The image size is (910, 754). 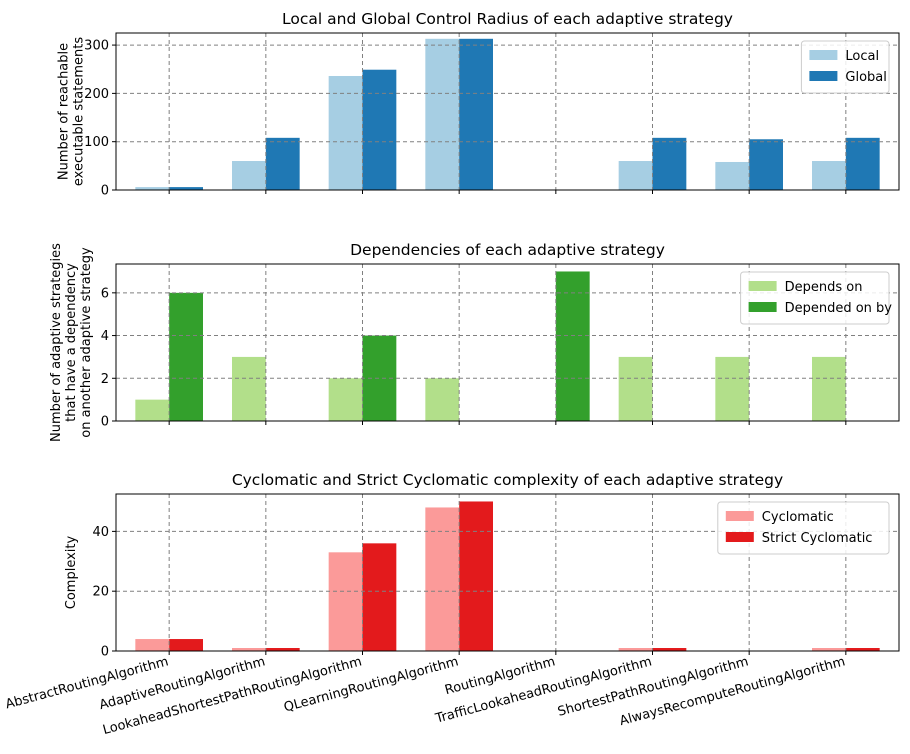 I want to click on x-category-label: QLearningRoutingAlgorithm, so click(x=371, y=684).